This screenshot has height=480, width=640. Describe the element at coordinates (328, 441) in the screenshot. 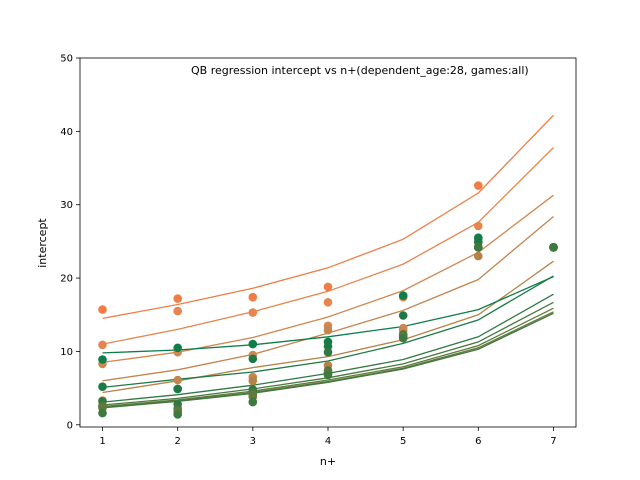

I see `x-tick-label: 4` at that location.